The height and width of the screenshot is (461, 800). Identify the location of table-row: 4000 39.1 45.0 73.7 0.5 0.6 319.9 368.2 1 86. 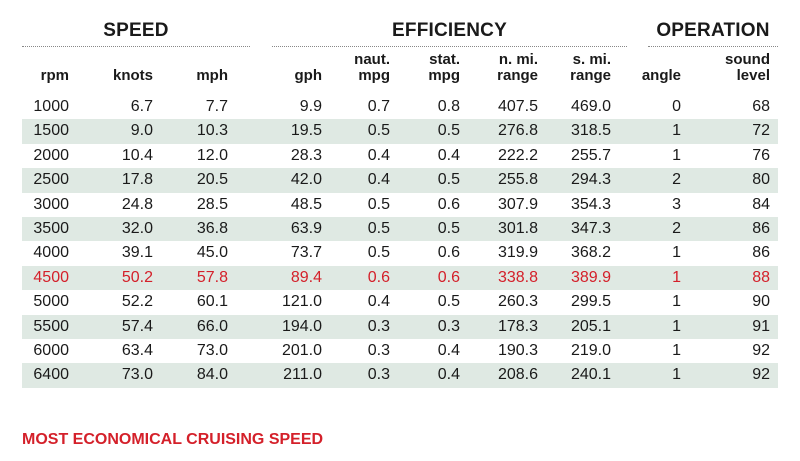
(400, 253).